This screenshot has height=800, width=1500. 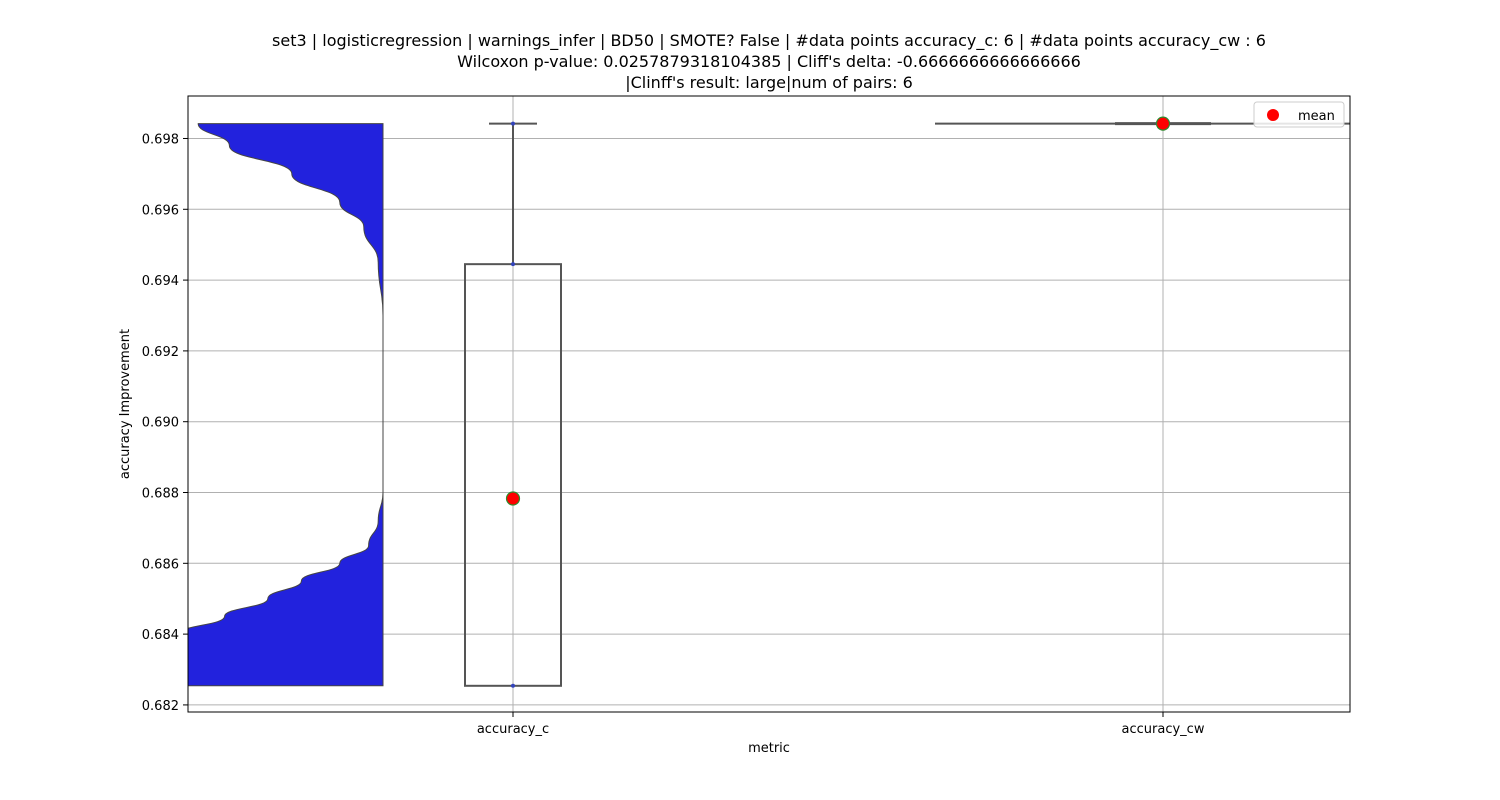 What do you see at coordinates (160, 352) in the screenshot?
I see `y-tick-label: 0.692` at bounding box center [160, 352].